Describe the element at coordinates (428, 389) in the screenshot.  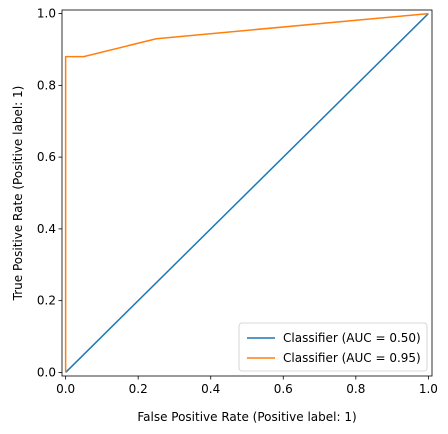
I see `x-tick-label: 1.0` at that location.